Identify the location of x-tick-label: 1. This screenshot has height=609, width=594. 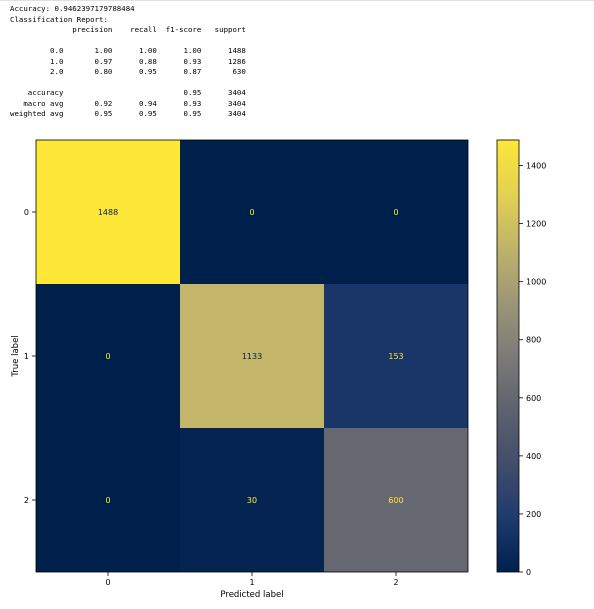
(251, 582).